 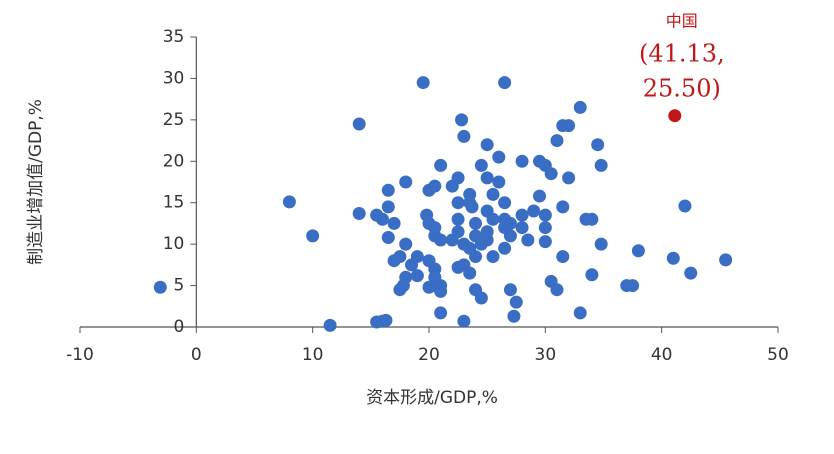 I want to click on y-tick-label: 0, so click(x=179, y=327).